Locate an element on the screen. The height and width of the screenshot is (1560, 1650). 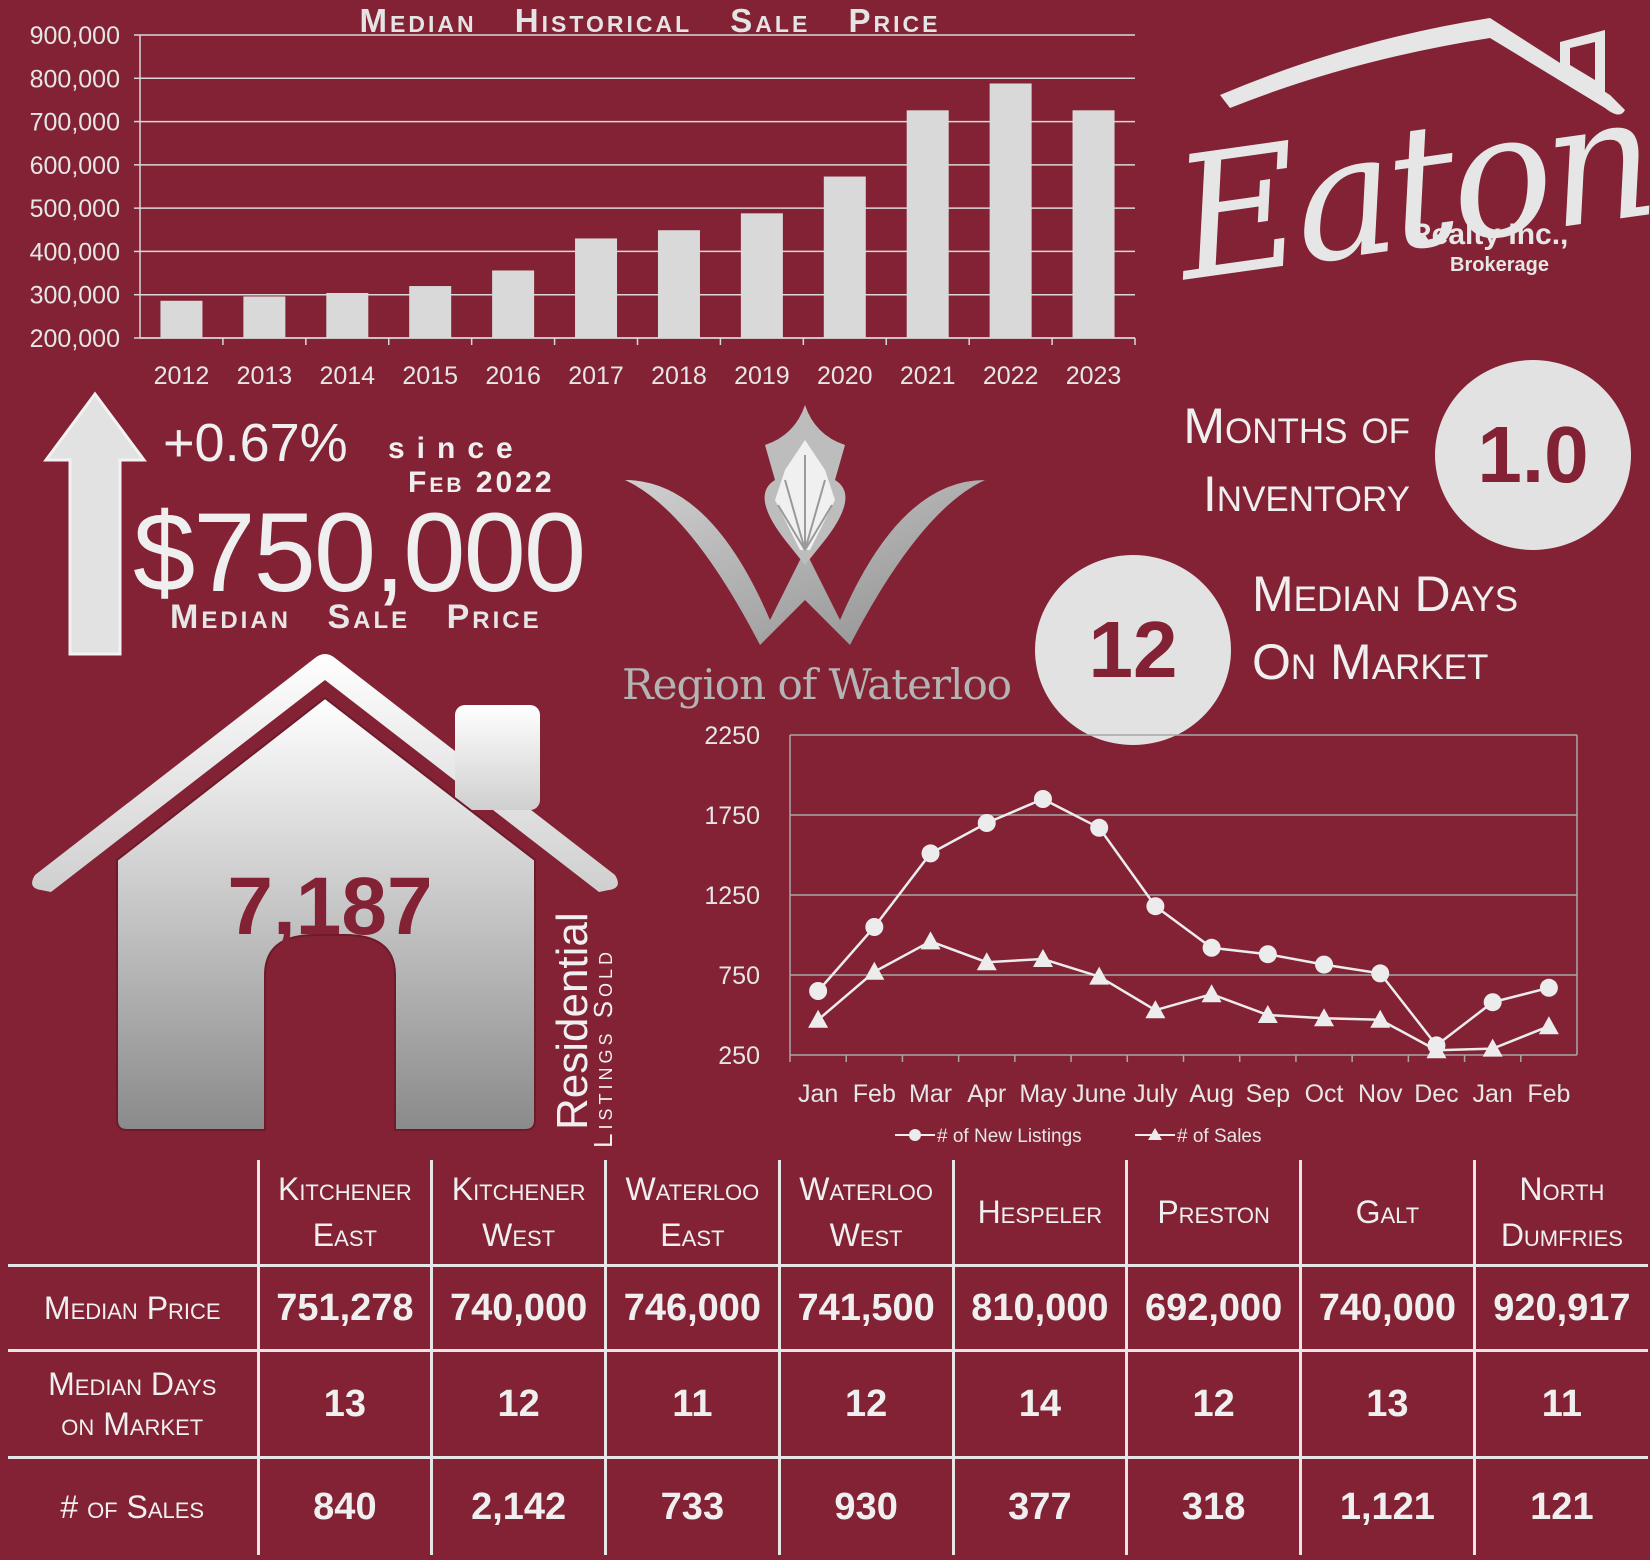
legend-circle-marker is located at coordinates (915, 1135).